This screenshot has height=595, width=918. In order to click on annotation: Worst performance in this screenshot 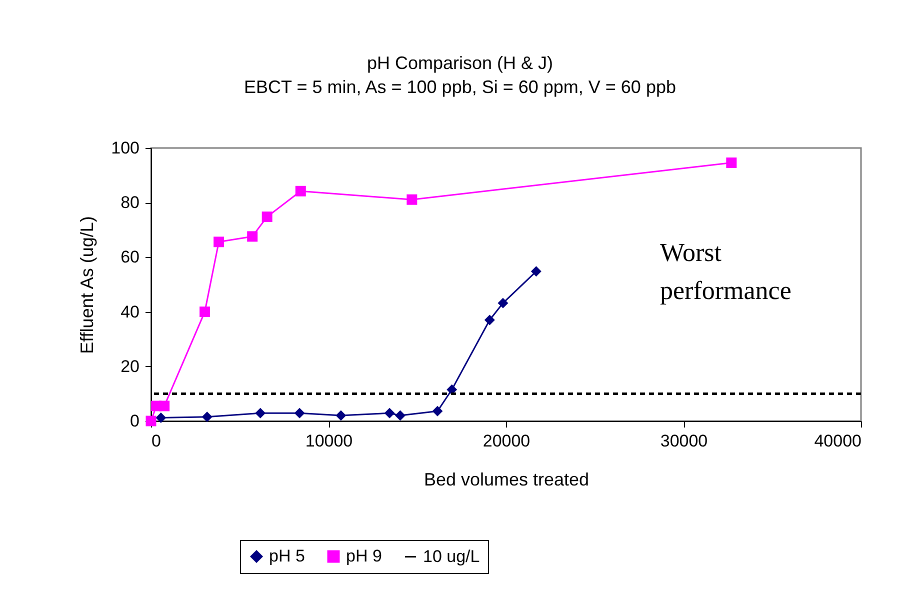, I will do `click(726, 271)`.